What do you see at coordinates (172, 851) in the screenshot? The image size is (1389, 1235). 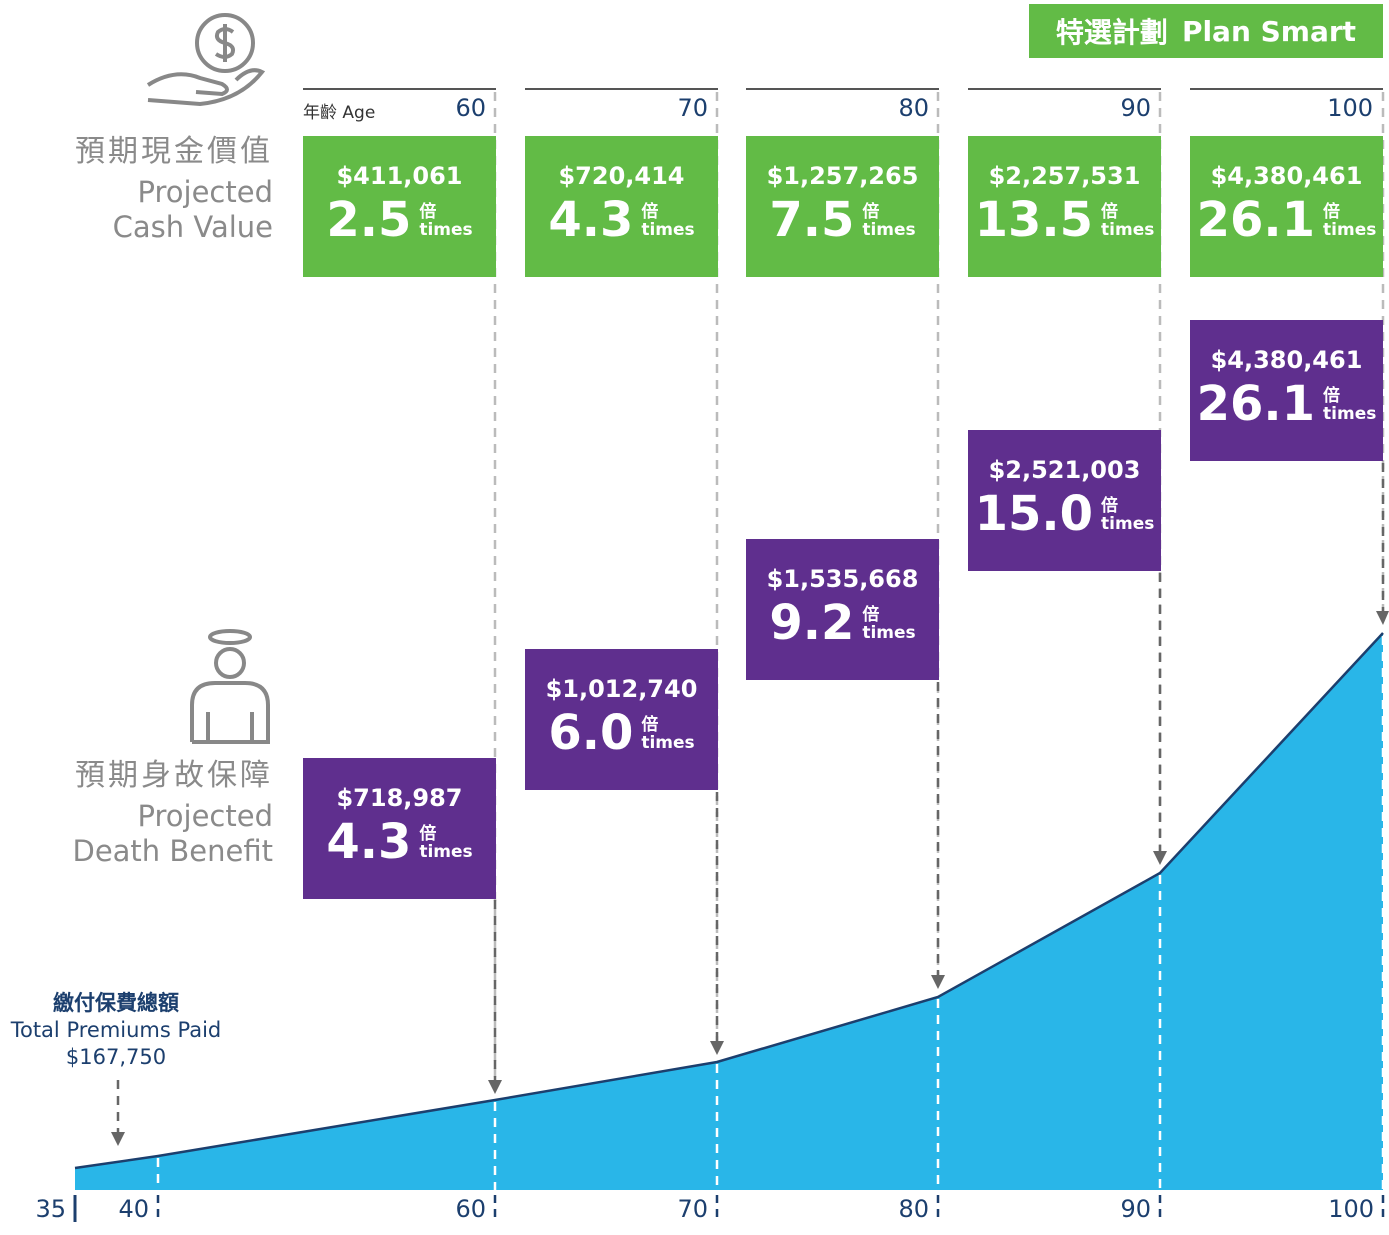 I see `label-en: Death Benefit` at bounding box center [172, 851].